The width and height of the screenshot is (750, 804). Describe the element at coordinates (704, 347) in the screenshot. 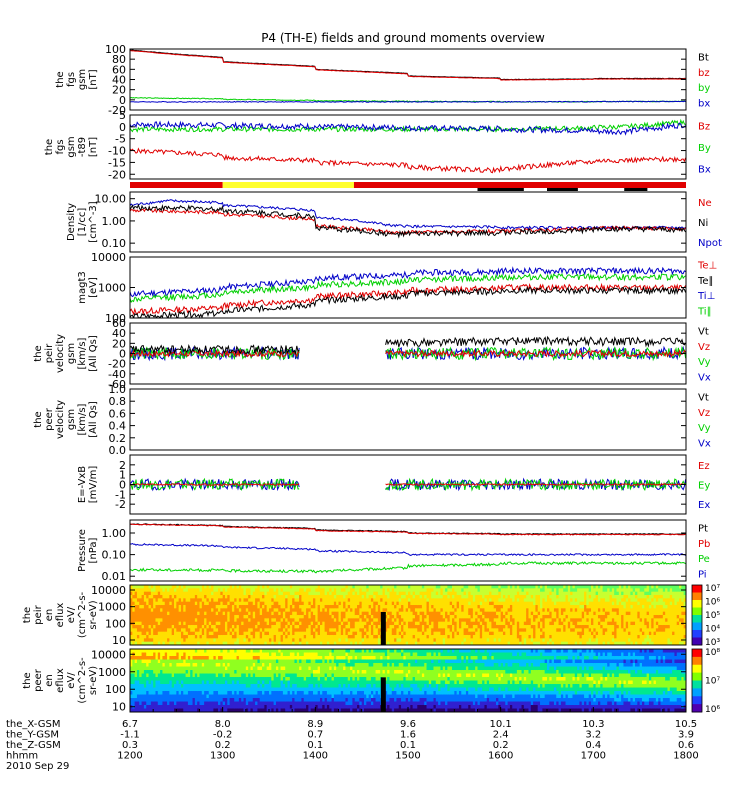

I see `legend-Vz: Vz` at that location.